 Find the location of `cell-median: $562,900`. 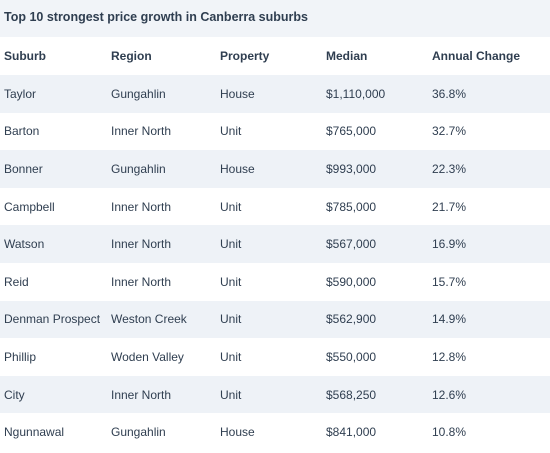

cell-median: $562,900 is located at coordinates (375, 319).